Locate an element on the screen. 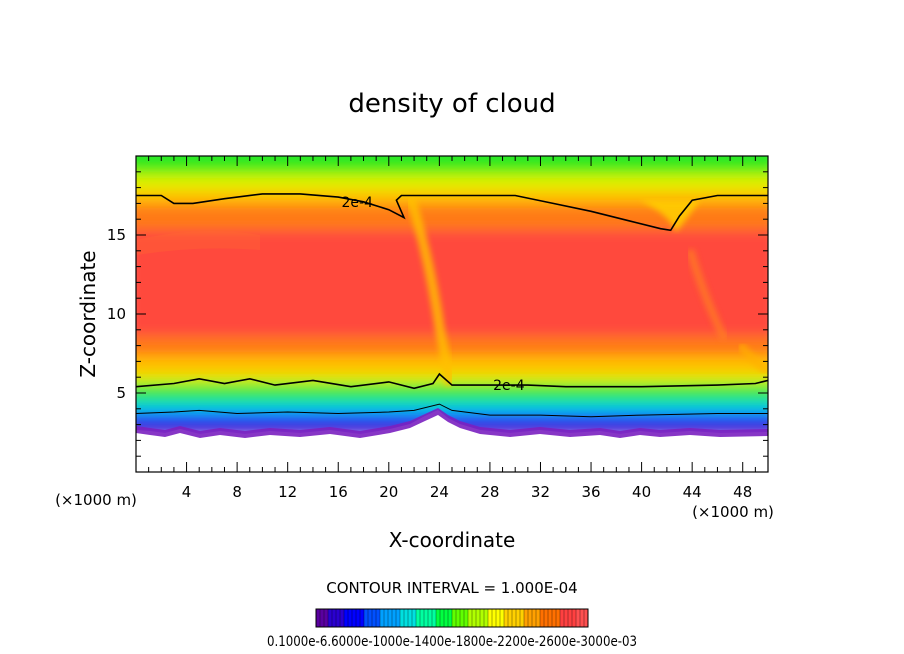 The width and height of the screenshot is (904, 654). y-tick-label: 5 is located at coordinates (121, 393).